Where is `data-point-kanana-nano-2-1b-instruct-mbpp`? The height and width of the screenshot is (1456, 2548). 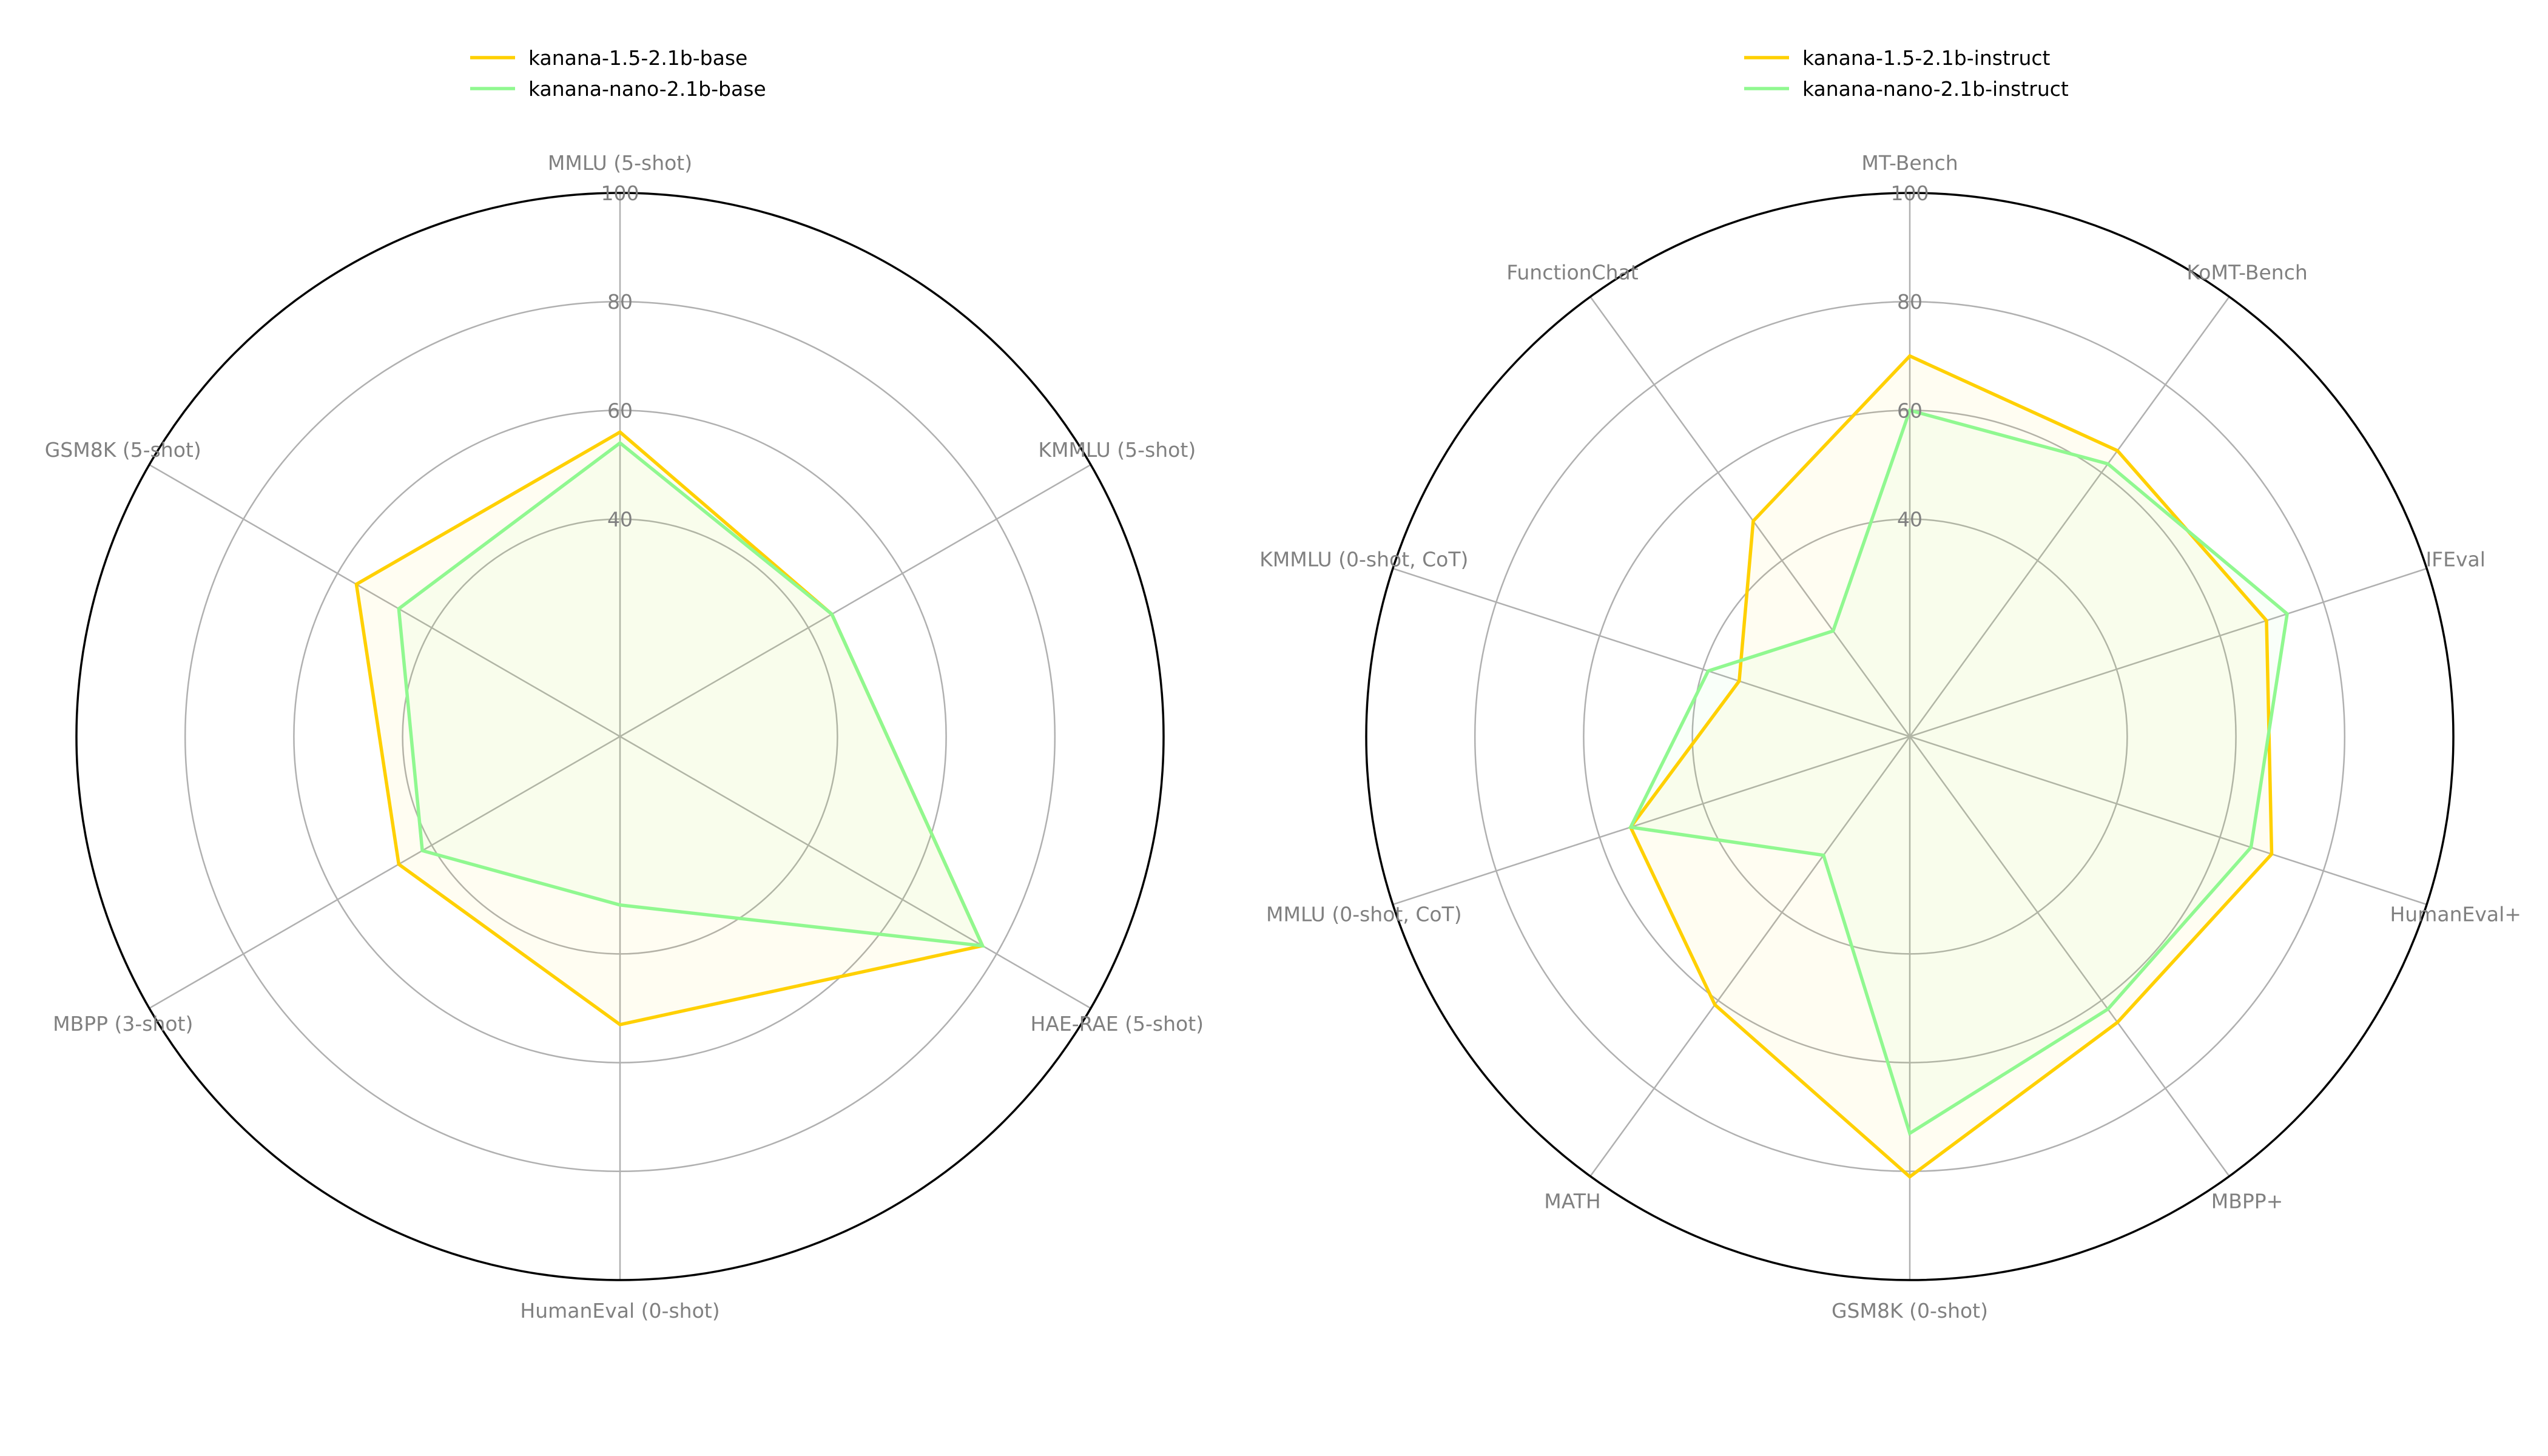
data-point-kanana-nano-2-1b-instruct-mbpp is located at coordinates (2107, 1009).